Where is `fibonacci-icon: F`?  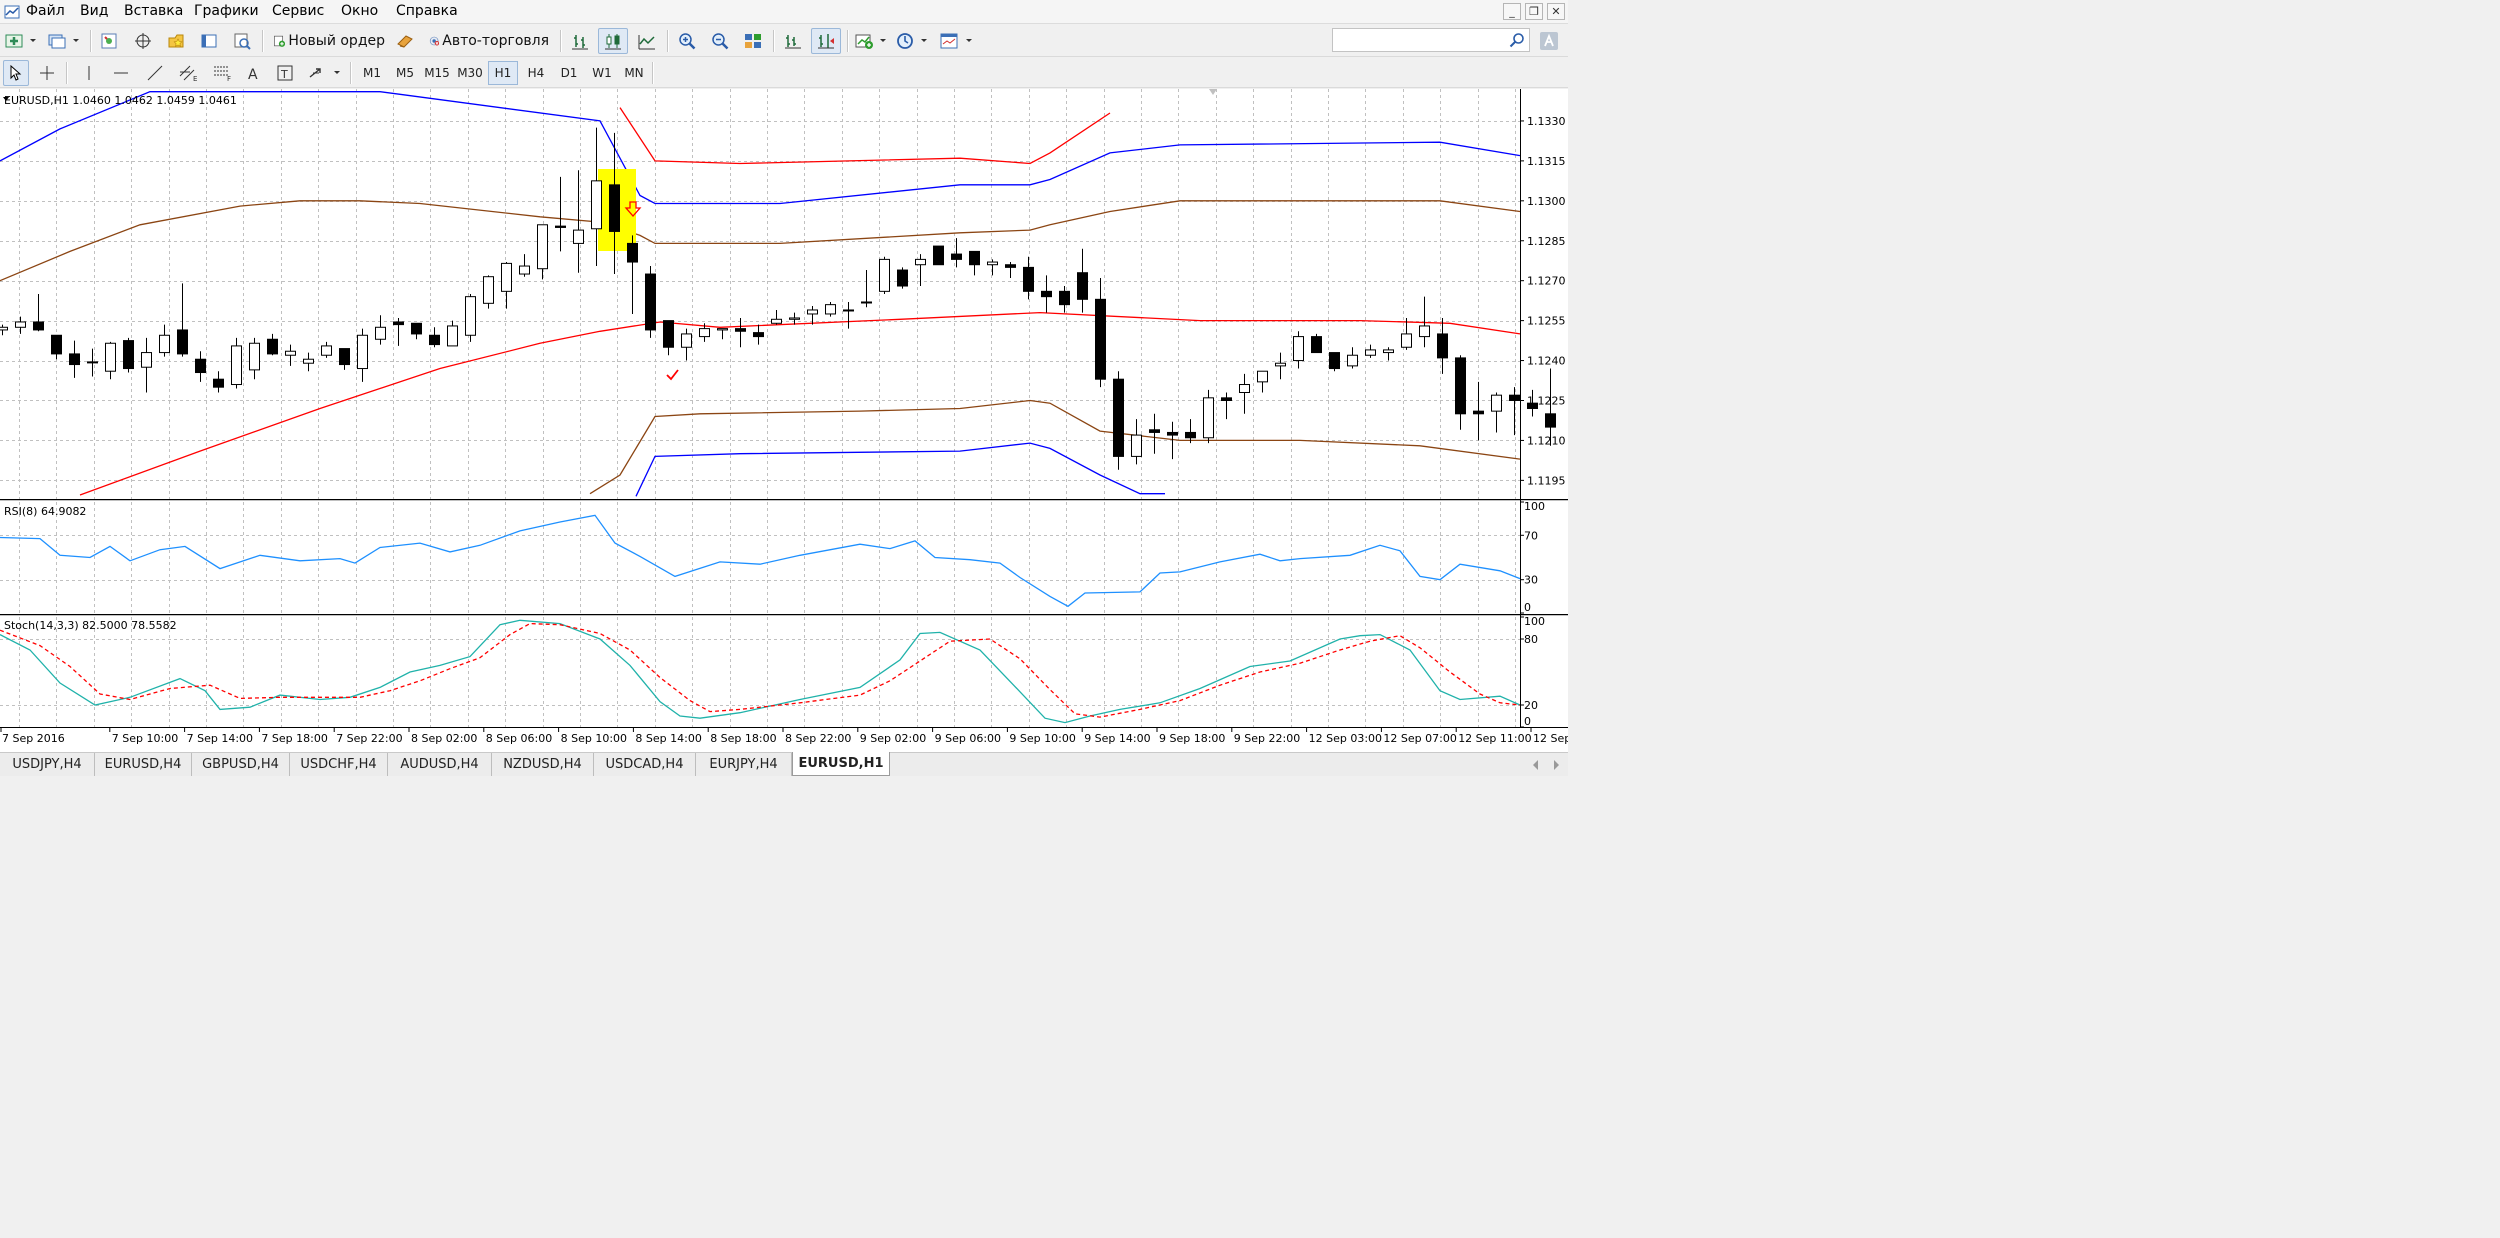
fibonacci-icon: F is located at coordinates (222, 74).